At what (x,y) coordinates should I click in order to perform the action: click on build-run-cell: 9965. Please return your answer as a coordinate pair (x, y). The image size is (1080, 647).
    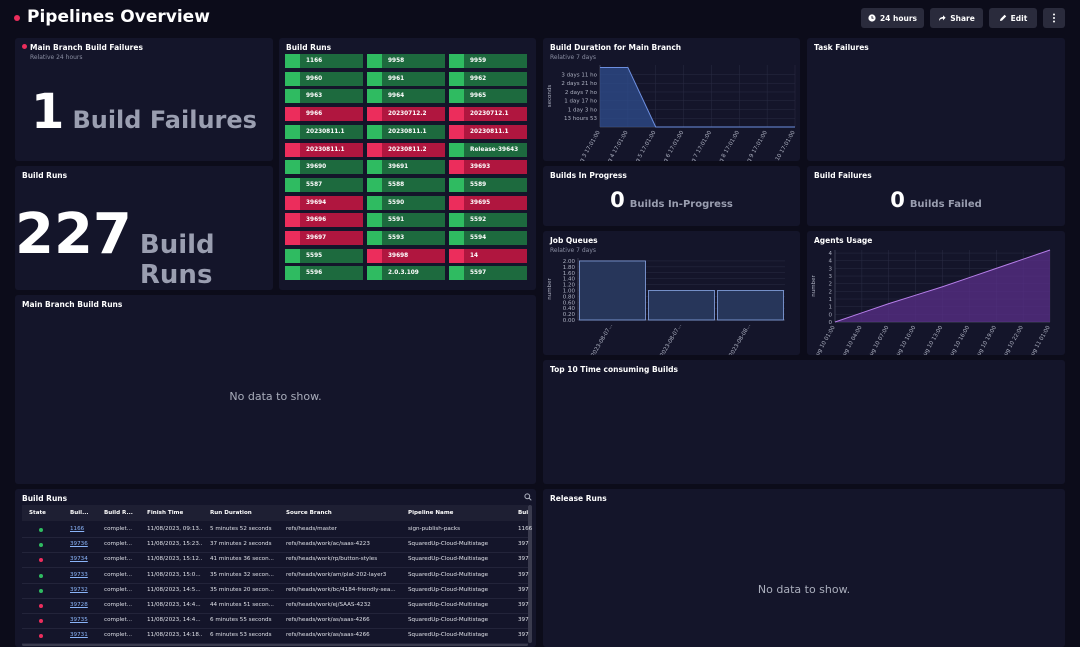
    Looking at the image, I should click on (488, 96).